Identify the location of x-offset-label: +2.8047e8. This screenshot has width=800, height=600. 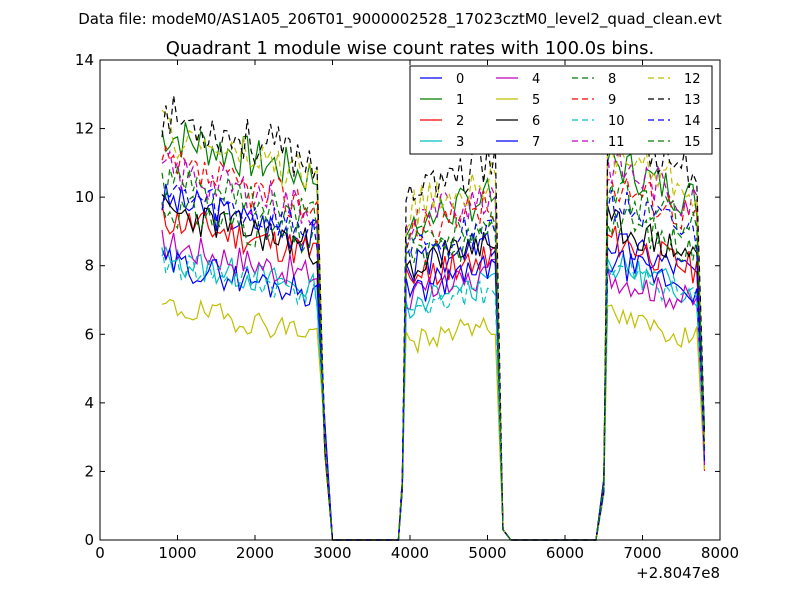
(678, 573).